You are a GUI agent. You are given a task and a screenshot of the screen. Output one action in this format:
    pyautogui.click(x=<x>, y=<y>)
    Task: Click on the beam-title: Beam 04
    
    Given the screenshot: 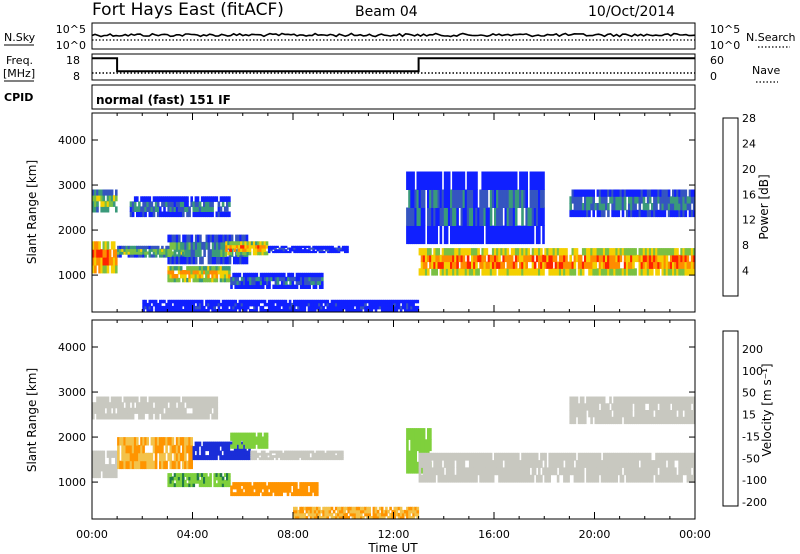 What is the action you would take?
    pyautogui.click(x=386, y=12)
    